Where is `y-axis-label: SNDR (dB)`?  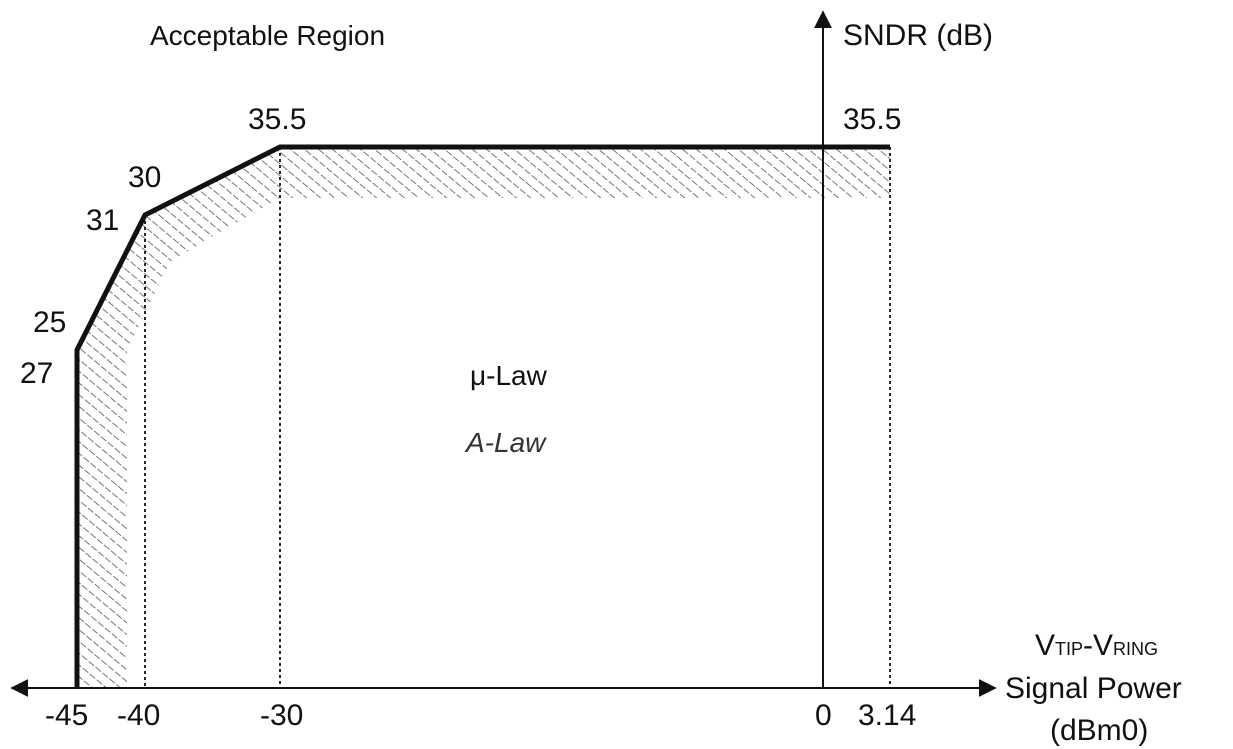
y-axis-label: SNDR (dB) is located at coordinates (918, 35).